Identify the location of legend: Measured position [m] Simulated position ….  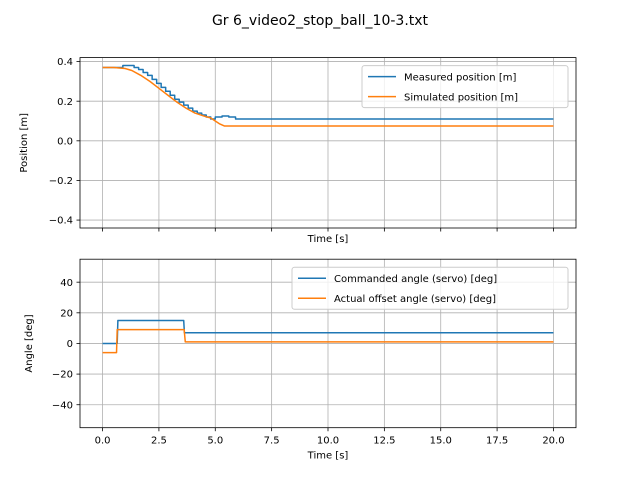
(465, 87).